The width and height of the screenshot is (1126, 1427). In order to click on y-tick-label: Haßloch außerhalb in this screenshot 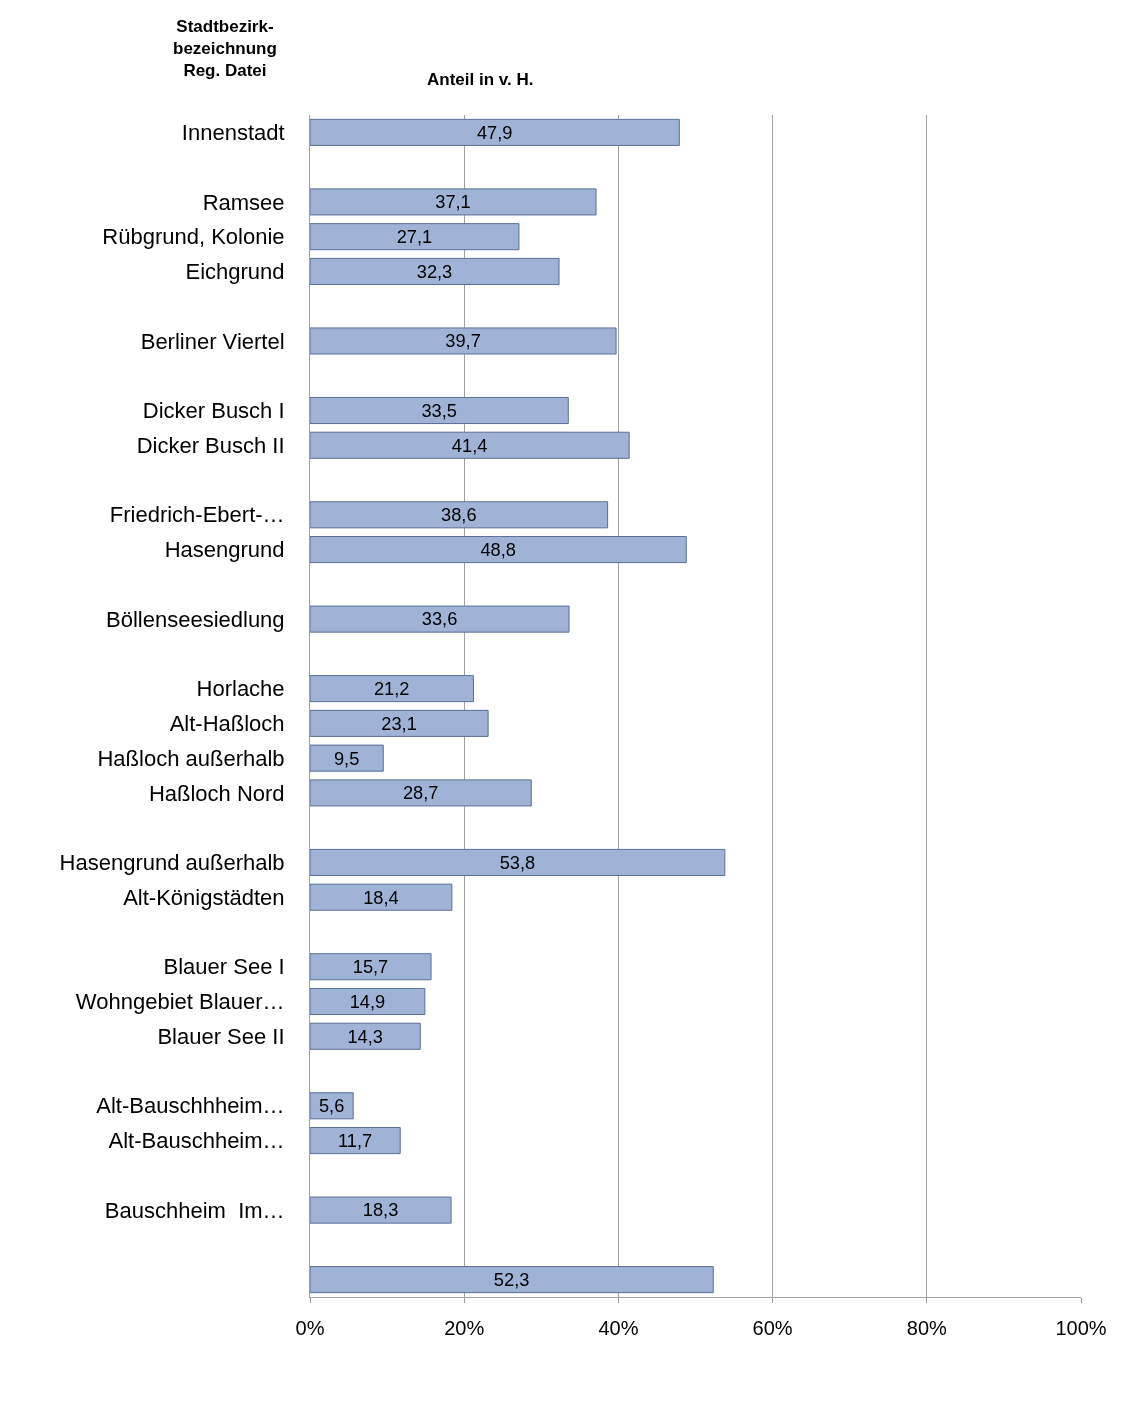, I will do `click(191, 758)`.